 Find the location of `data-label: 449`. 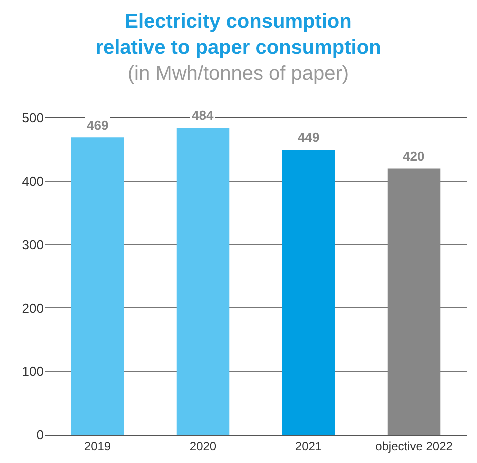

data-label: 449 is located at coordinates (309, 137).